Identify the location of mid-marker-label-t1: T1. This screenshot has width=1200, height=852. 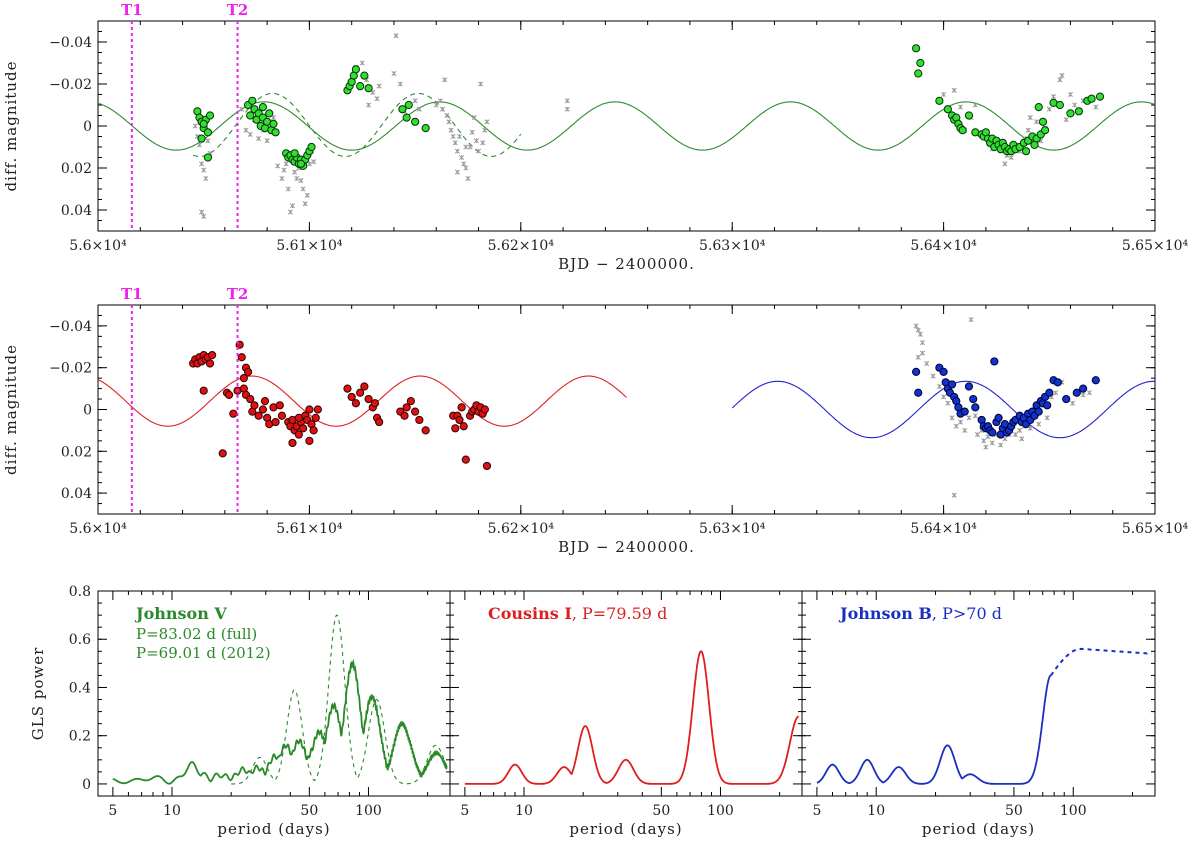
(132, 294).